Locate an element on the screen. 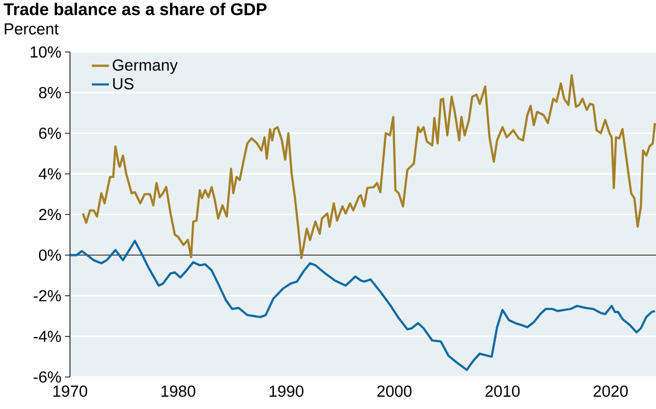  legend-label: US is located at coordinates (123, 84).